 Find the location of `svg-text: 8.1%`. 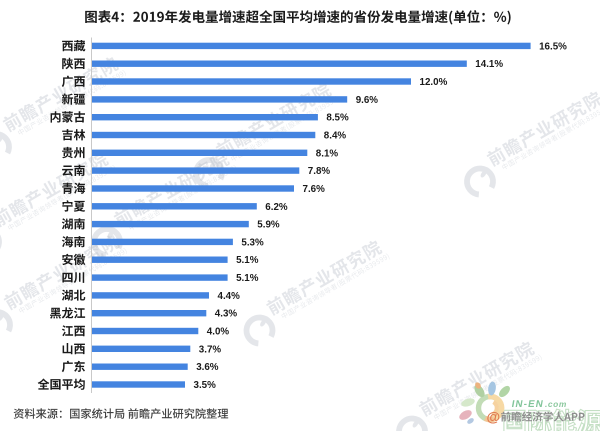

svg-text: 8.1% is located at coordinates (327, 153).